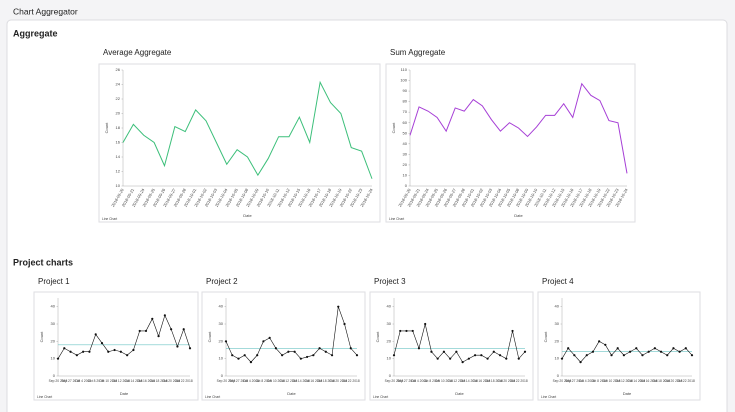 The width and height of the screenshot is (735, 412). I want to click on x-tick-label: Oct 12 2018, so click(456, 381).